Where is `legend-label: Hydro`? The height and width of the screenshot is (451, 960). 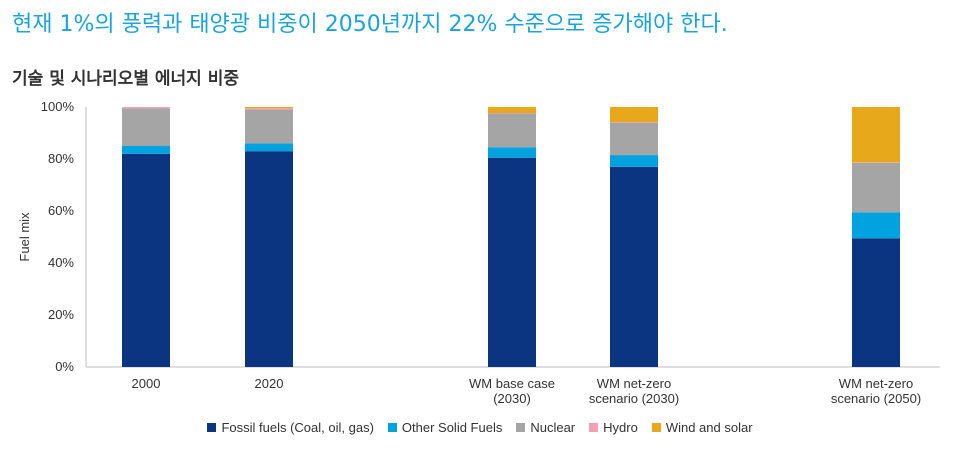 legend-label: Hydro is located at coordinates (620, 427).